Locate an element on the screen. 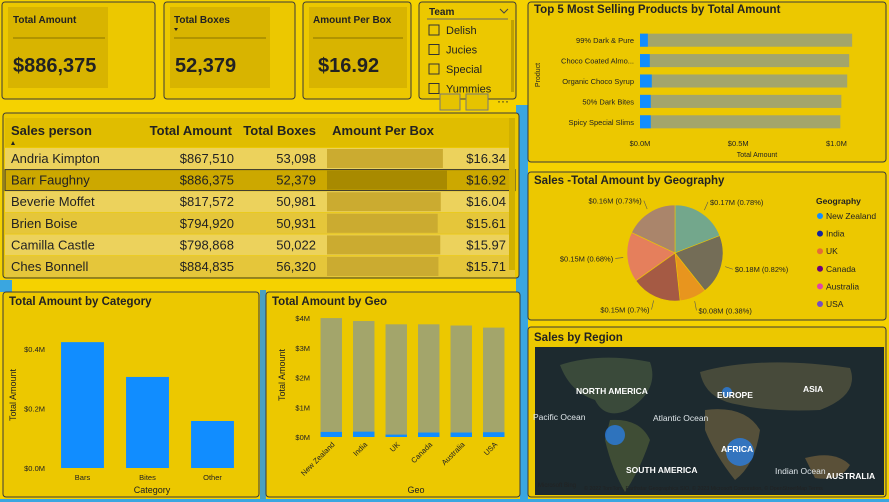 Image resolution: width=889 pixels, height=502 pixels. legend-label: India is located at coordinates (835, 234).